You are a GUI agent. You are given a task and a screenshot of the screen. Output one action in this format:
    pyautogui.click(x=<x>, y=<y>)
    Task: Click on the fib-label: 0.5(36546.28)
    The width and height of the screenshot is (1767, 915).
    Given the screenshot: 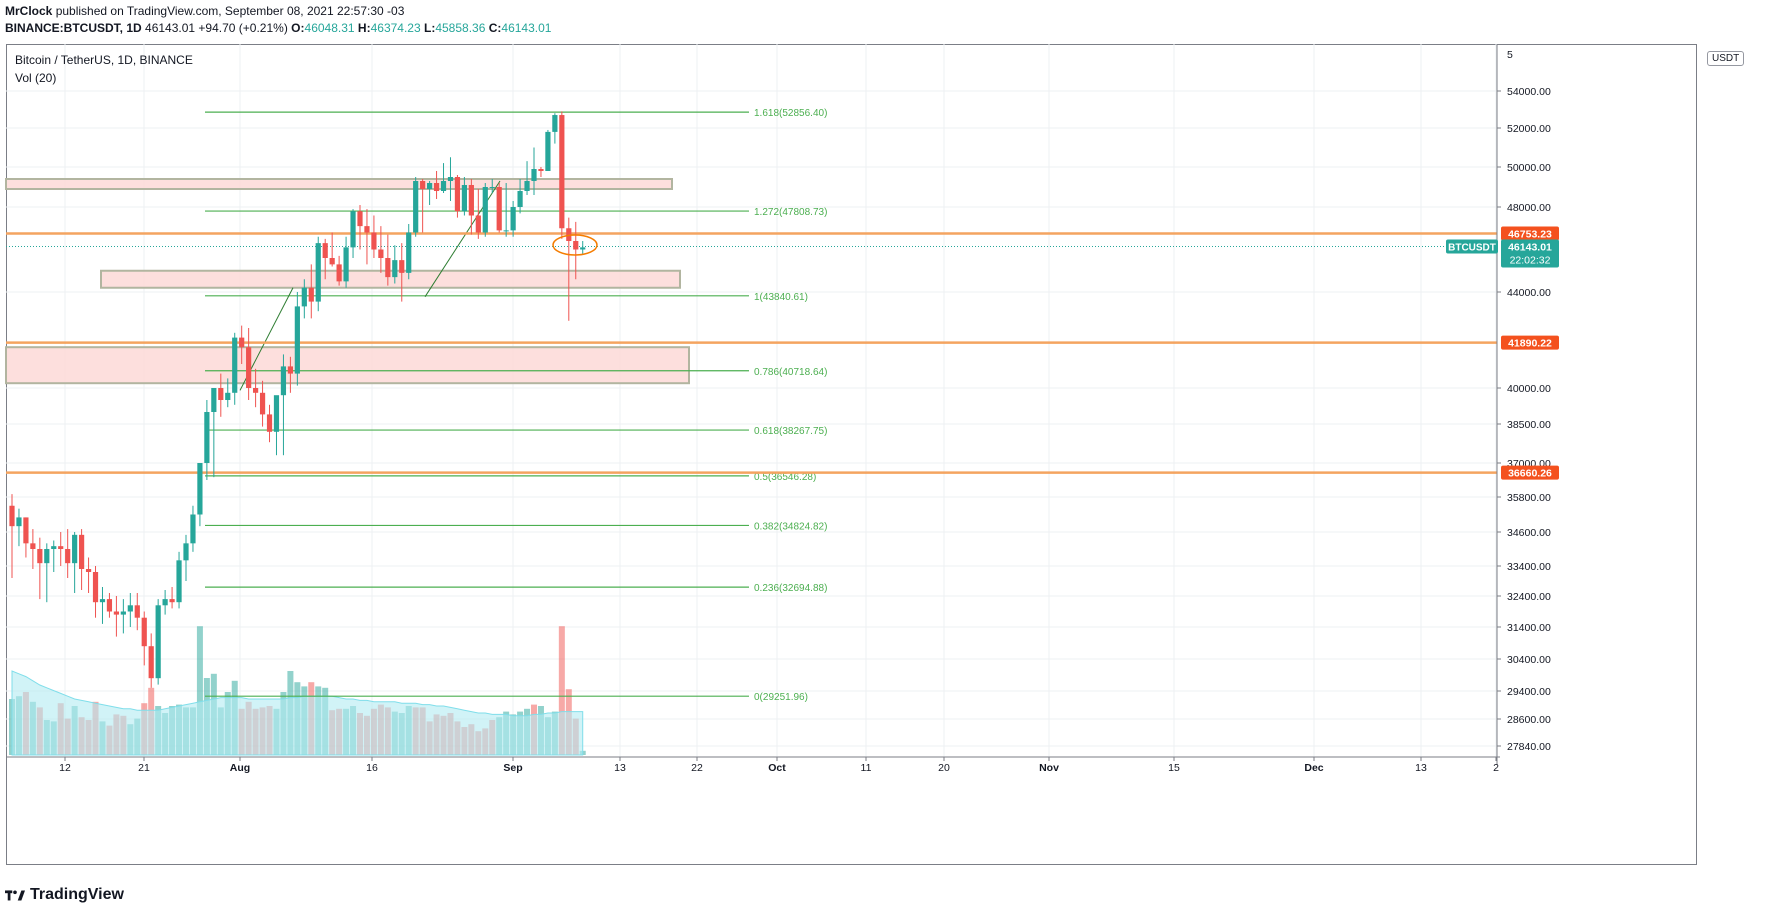 What is the action you would take?
    pyautogui.click(x=785, y=477)
    